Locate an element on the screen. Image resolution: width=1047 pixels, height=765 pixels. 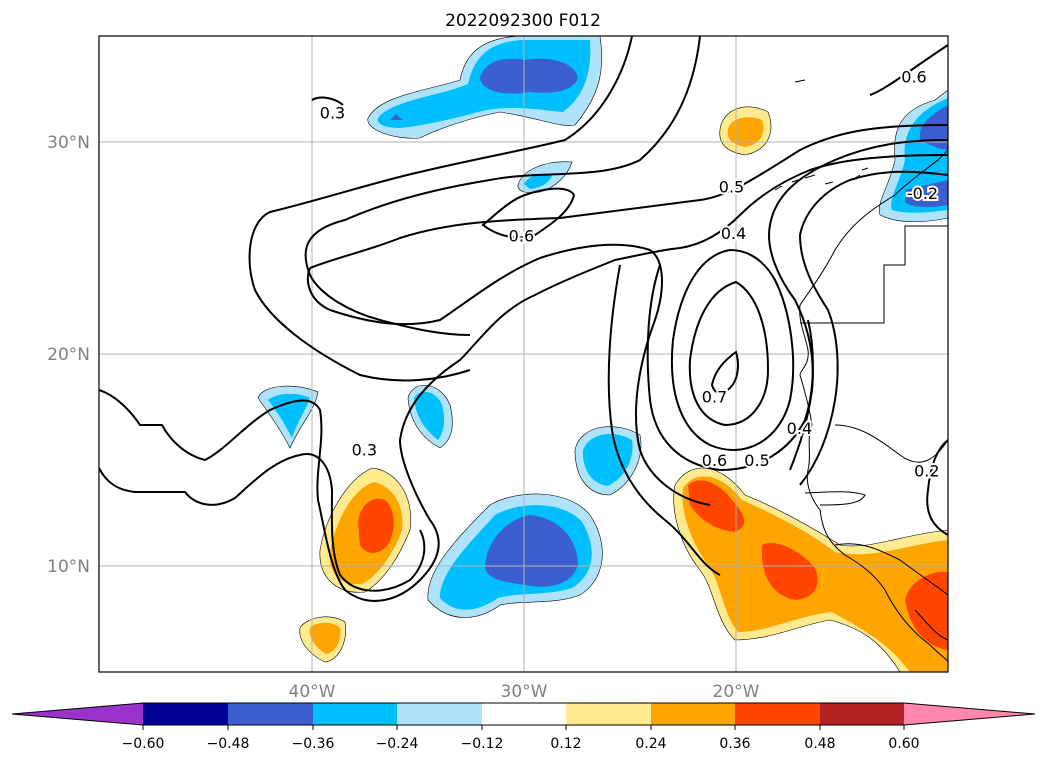
colorbar-tick-label: −0.36 is located at coordinates (313, 744).